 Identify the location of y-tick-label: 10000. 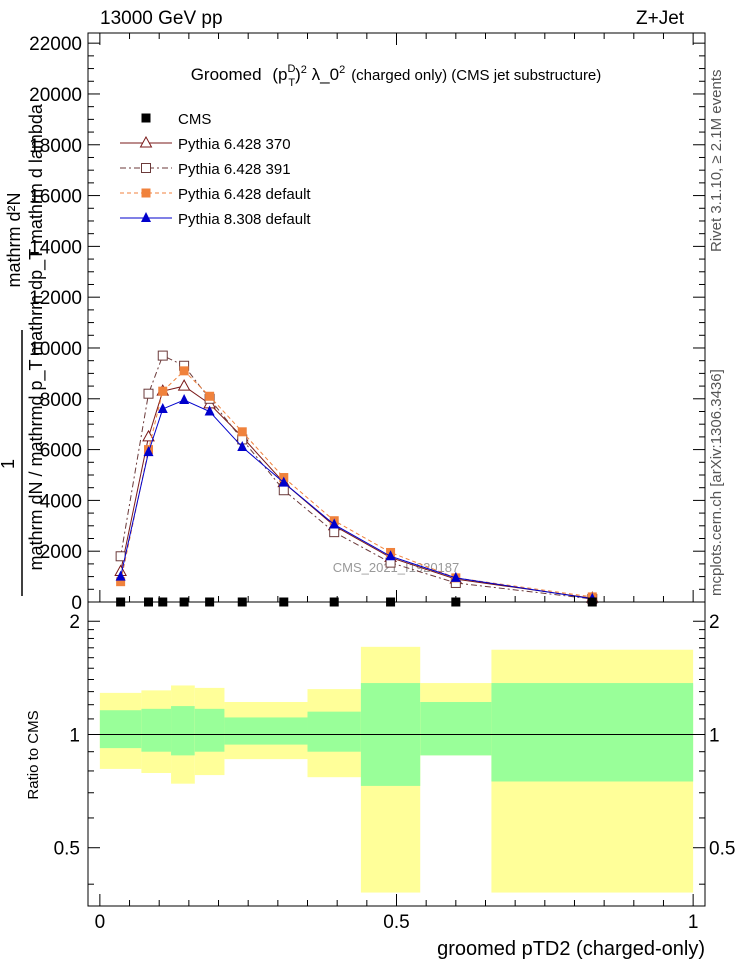
(55, 349).